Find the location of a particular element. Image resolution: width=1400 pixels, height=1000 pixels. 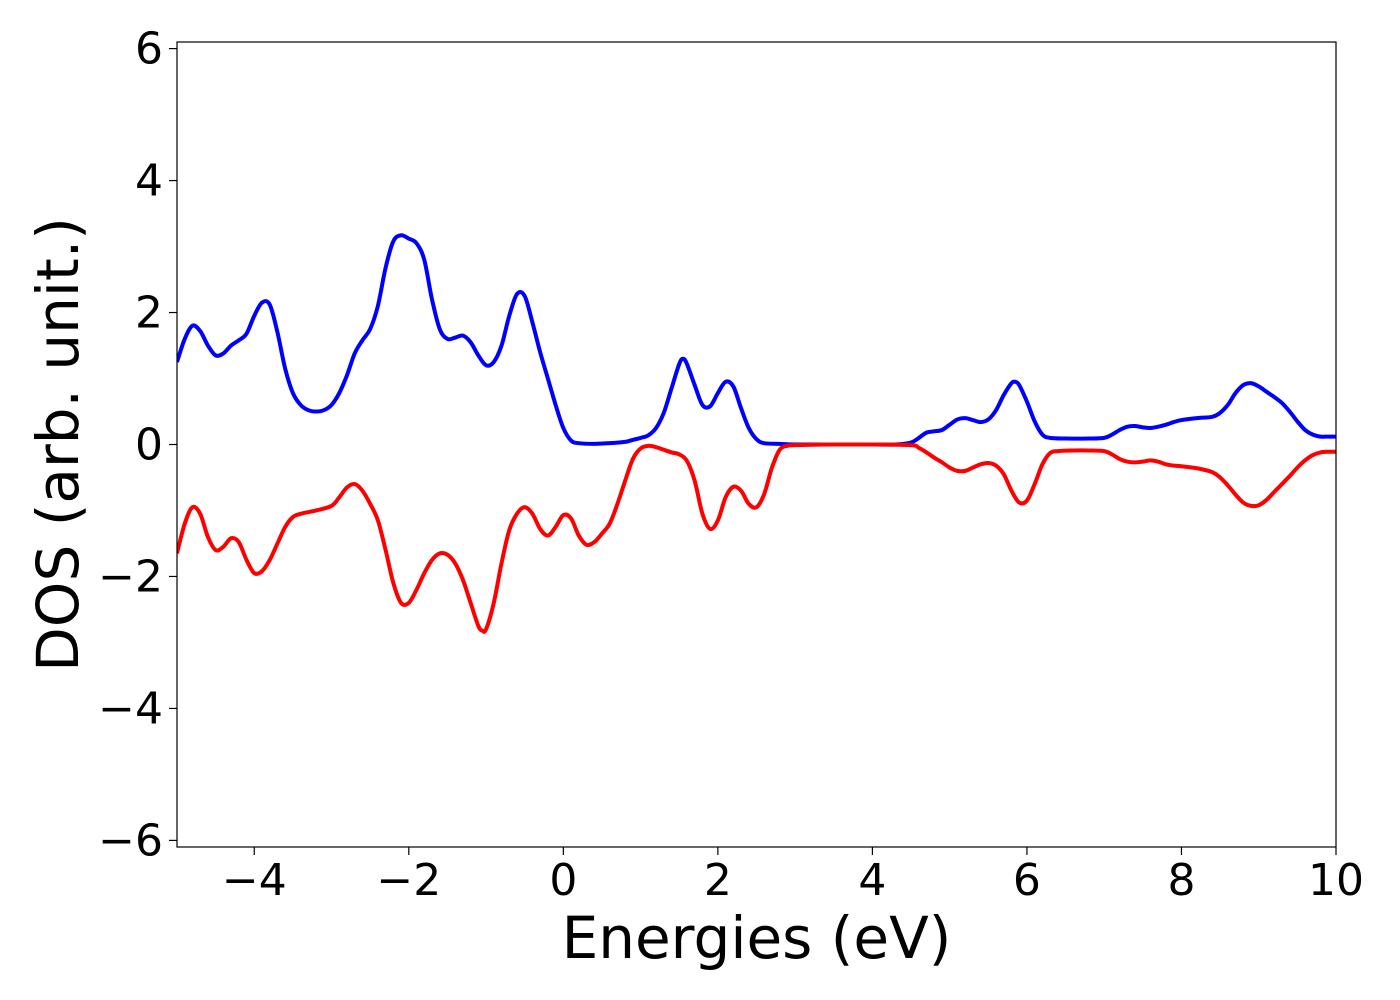

x-axis-ticks: −4 −2 0 2 4 6 8 10 is located at coordinates (793, 876).